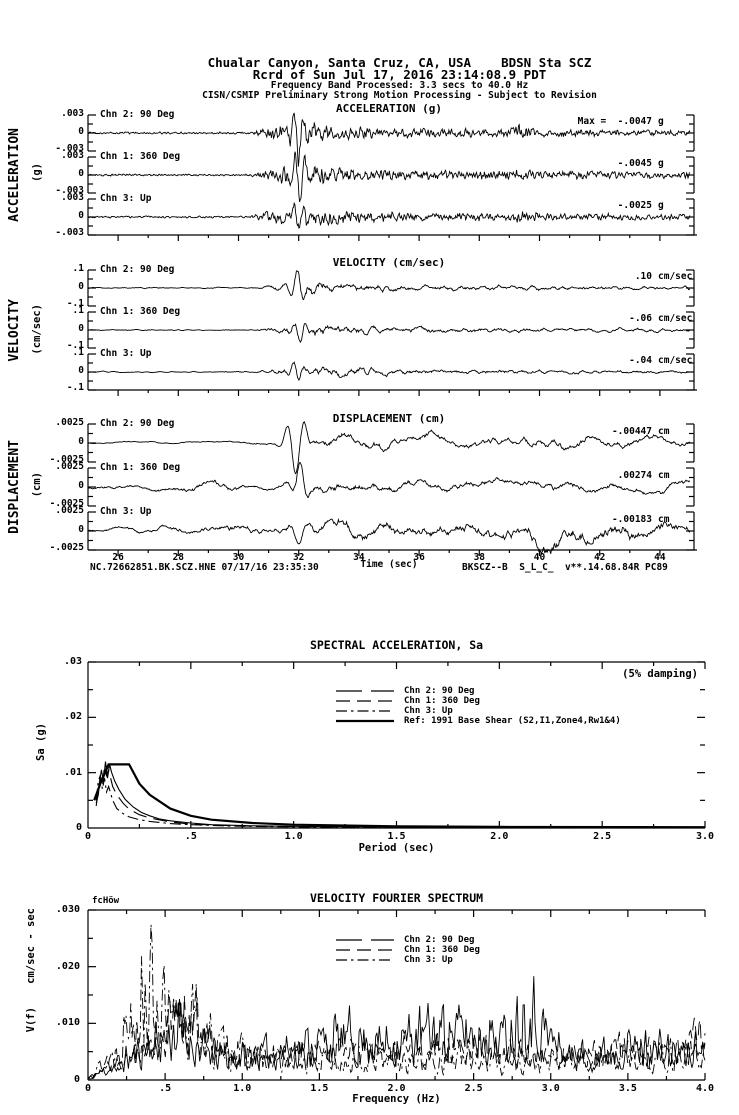 The width and height of the screenshot is (739, 1115). What do you see at coordinates (106, 901) in the screenshot?
I see `filter-corner-label: fcHöw` at bounding box center [106, 901].